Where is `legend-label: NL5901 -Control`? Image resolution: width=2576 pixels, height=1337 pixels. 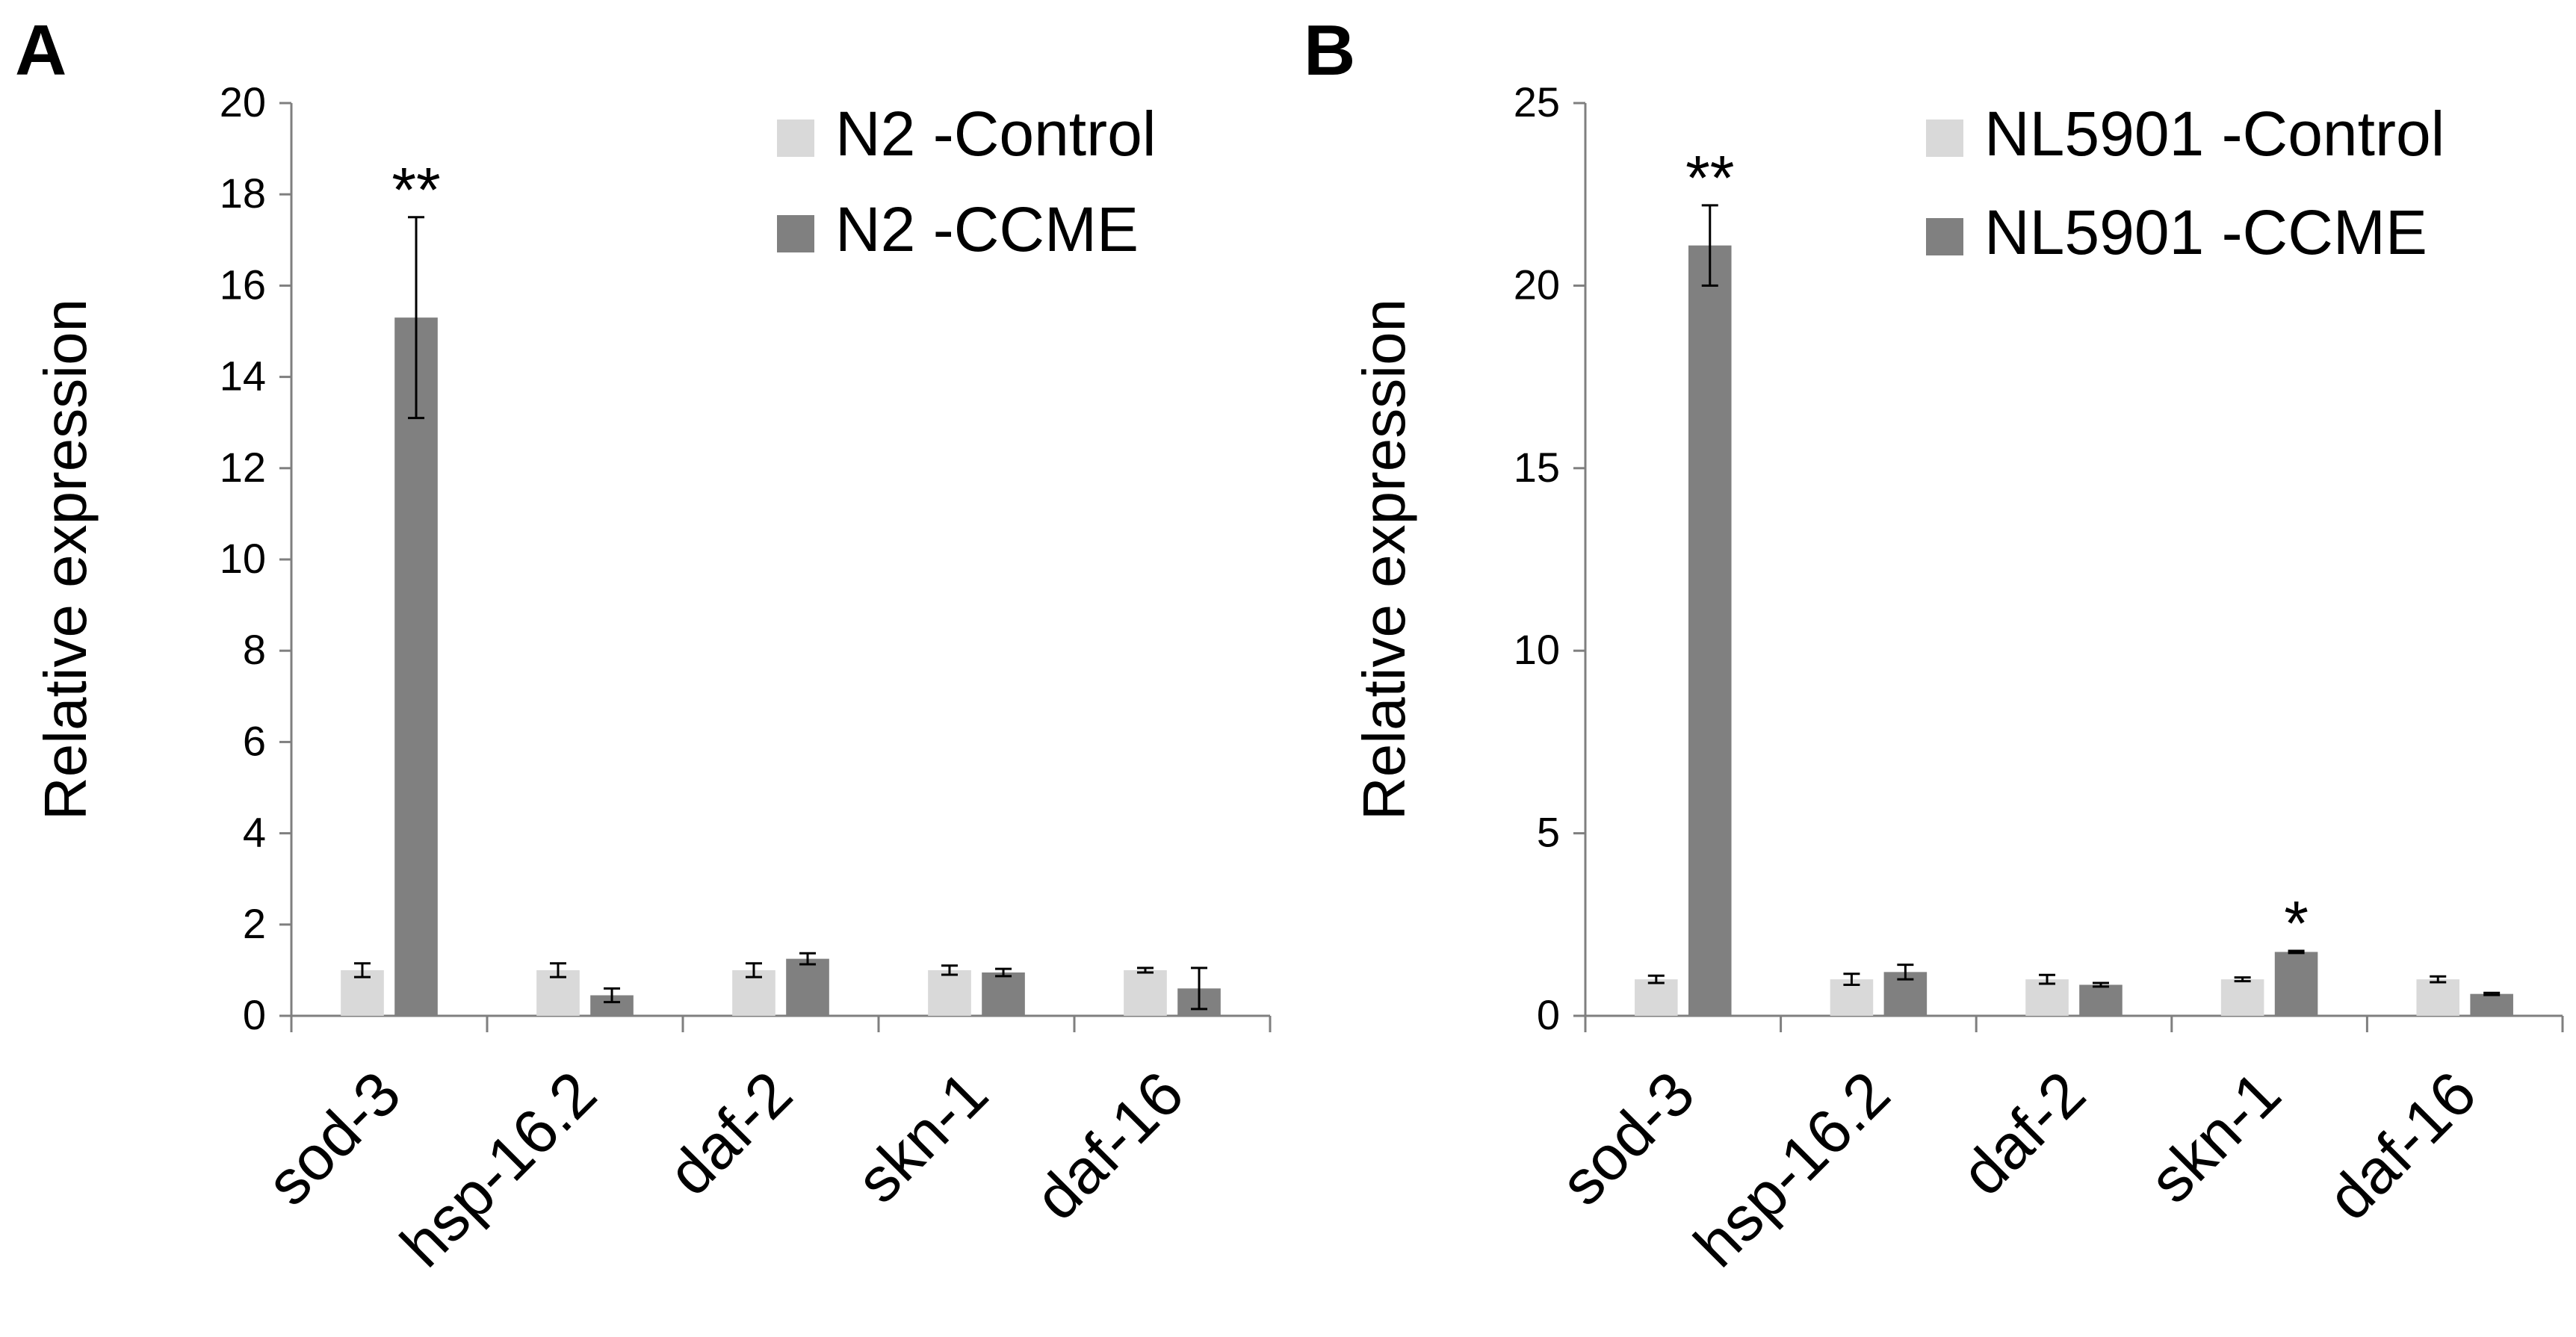 legend-label: NL5901 -Control is located at coordinates (2214, 134).